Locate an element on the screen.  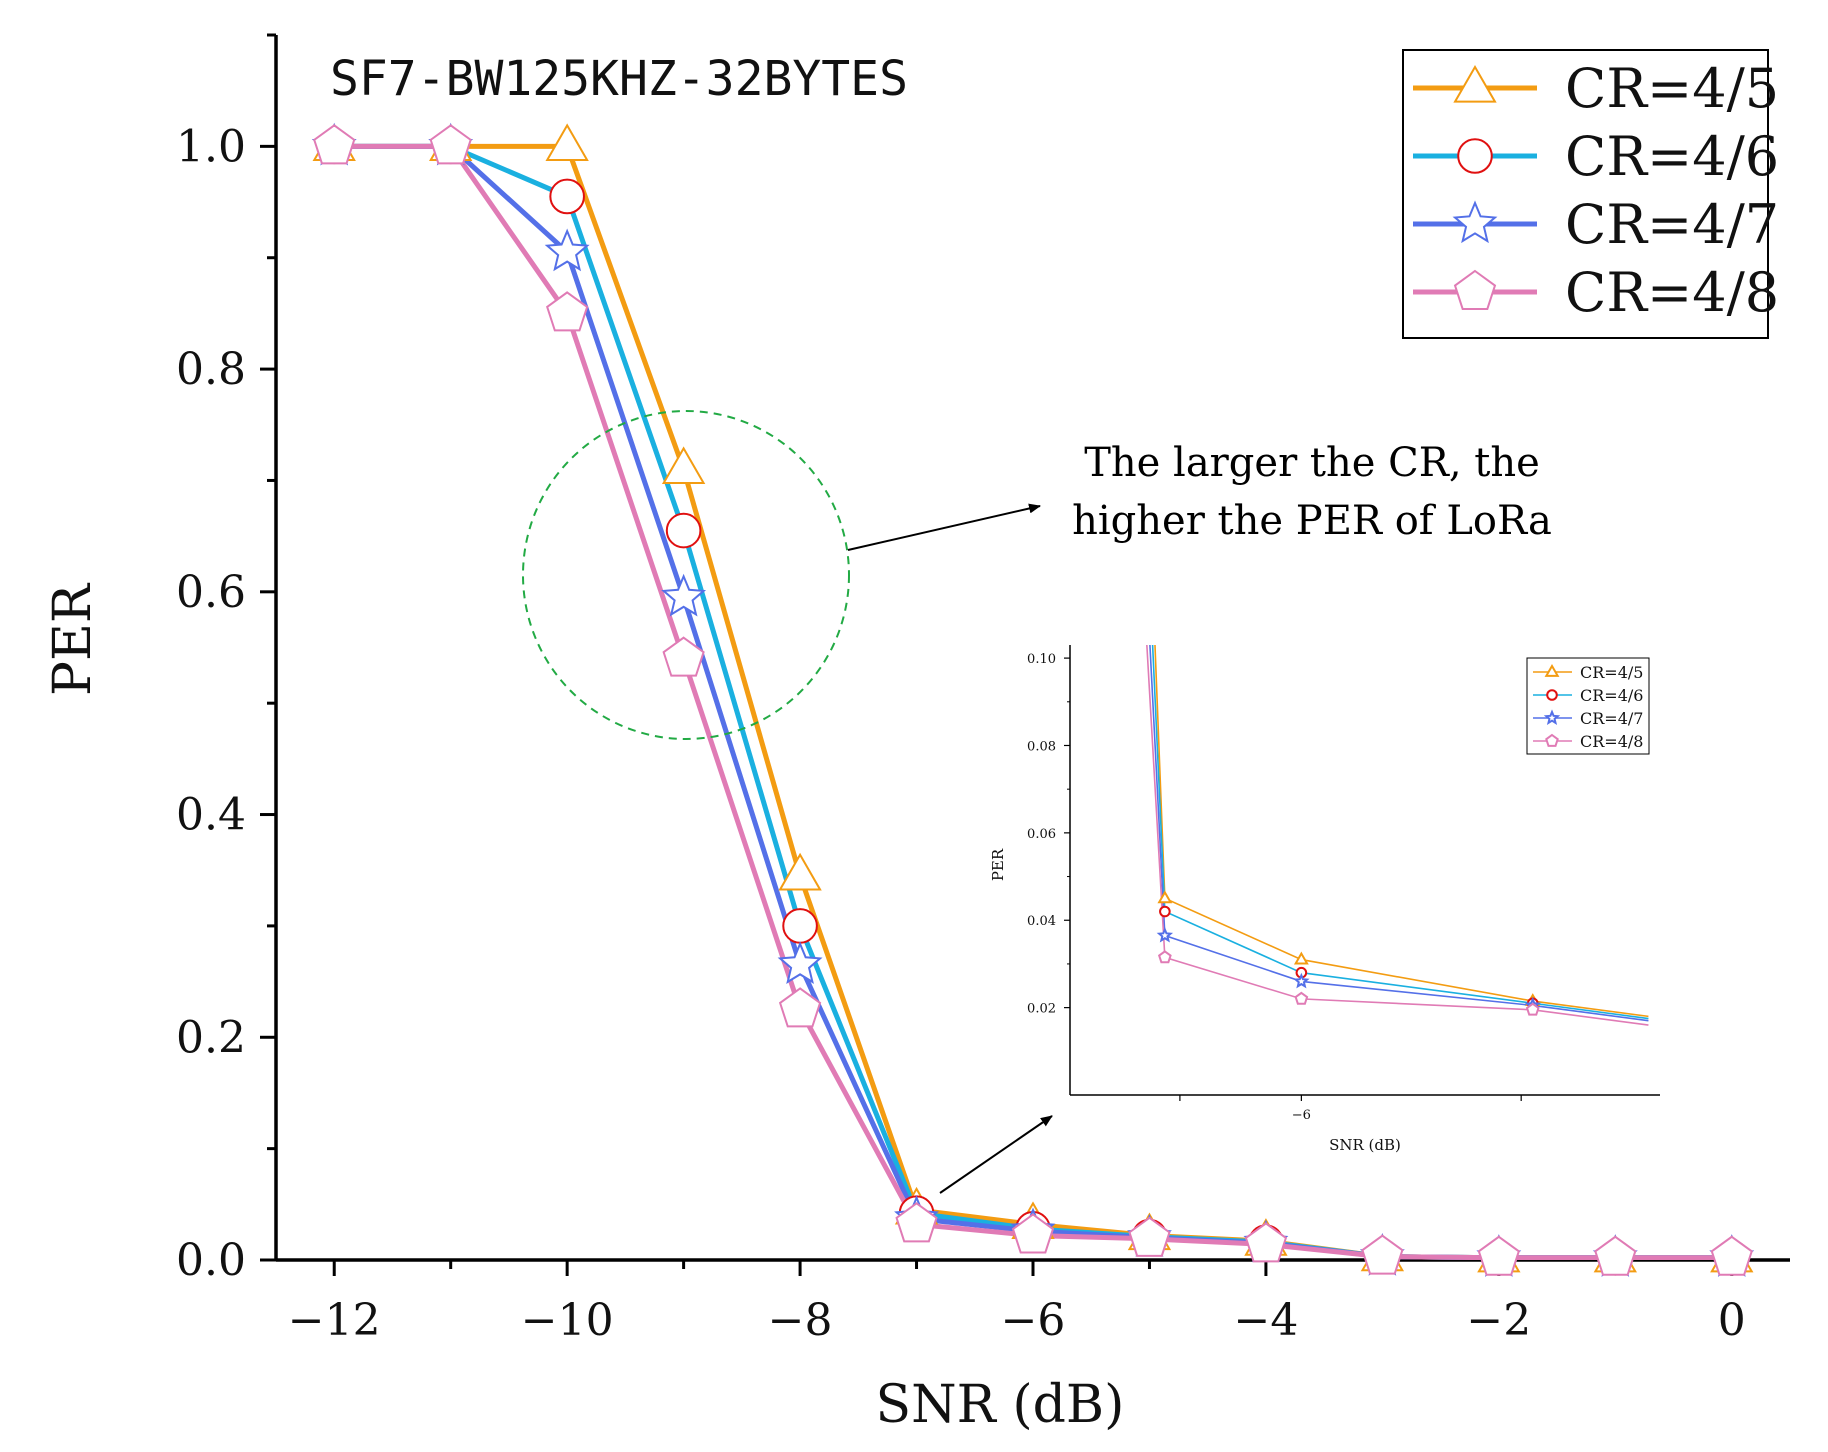
inset-x-axis-title: SNR (dB) is located at coordinates (1365, 1145).